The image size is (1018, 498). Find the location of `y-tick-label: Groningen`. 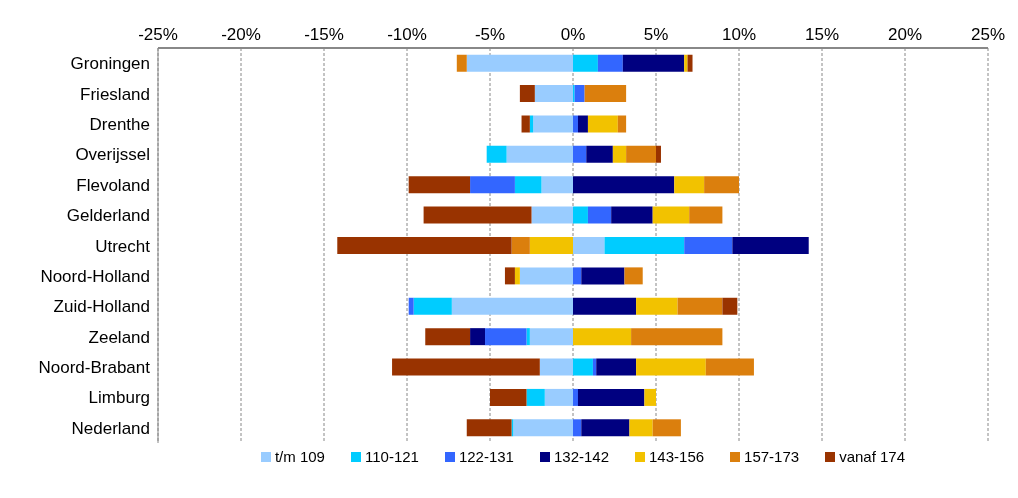

y-tick-label: Groningen is located at coordinates (110, 64).